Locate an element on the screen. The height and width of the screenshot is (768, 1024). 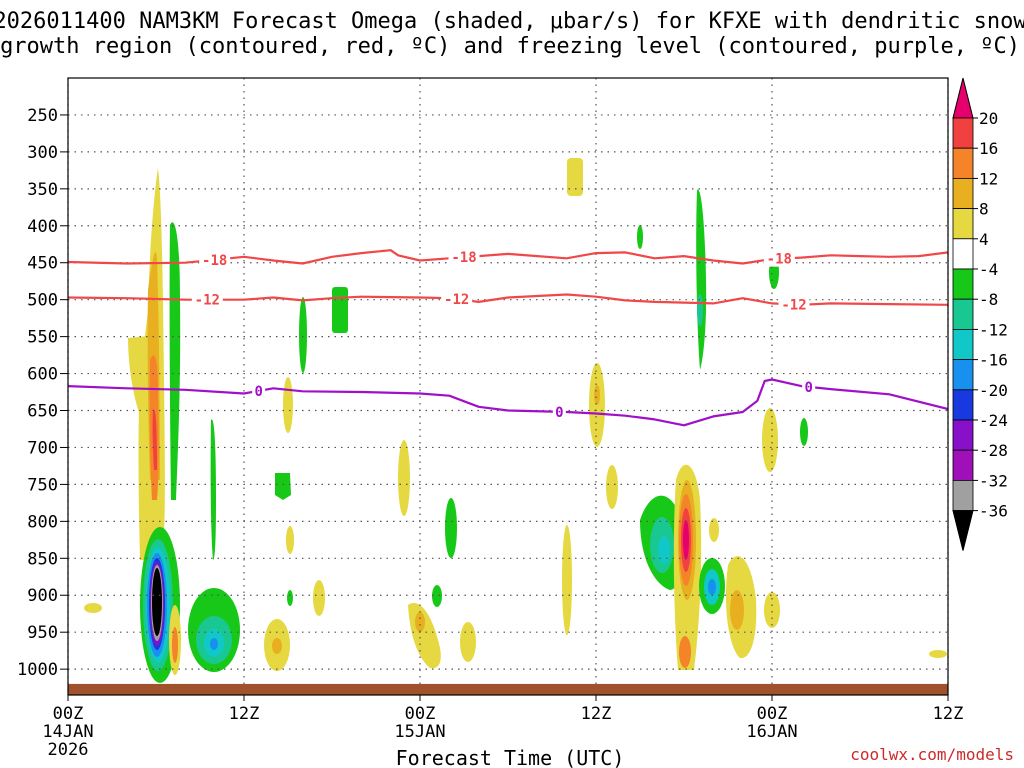
y-tick-label: 900 is located at coordinates (42, 596).